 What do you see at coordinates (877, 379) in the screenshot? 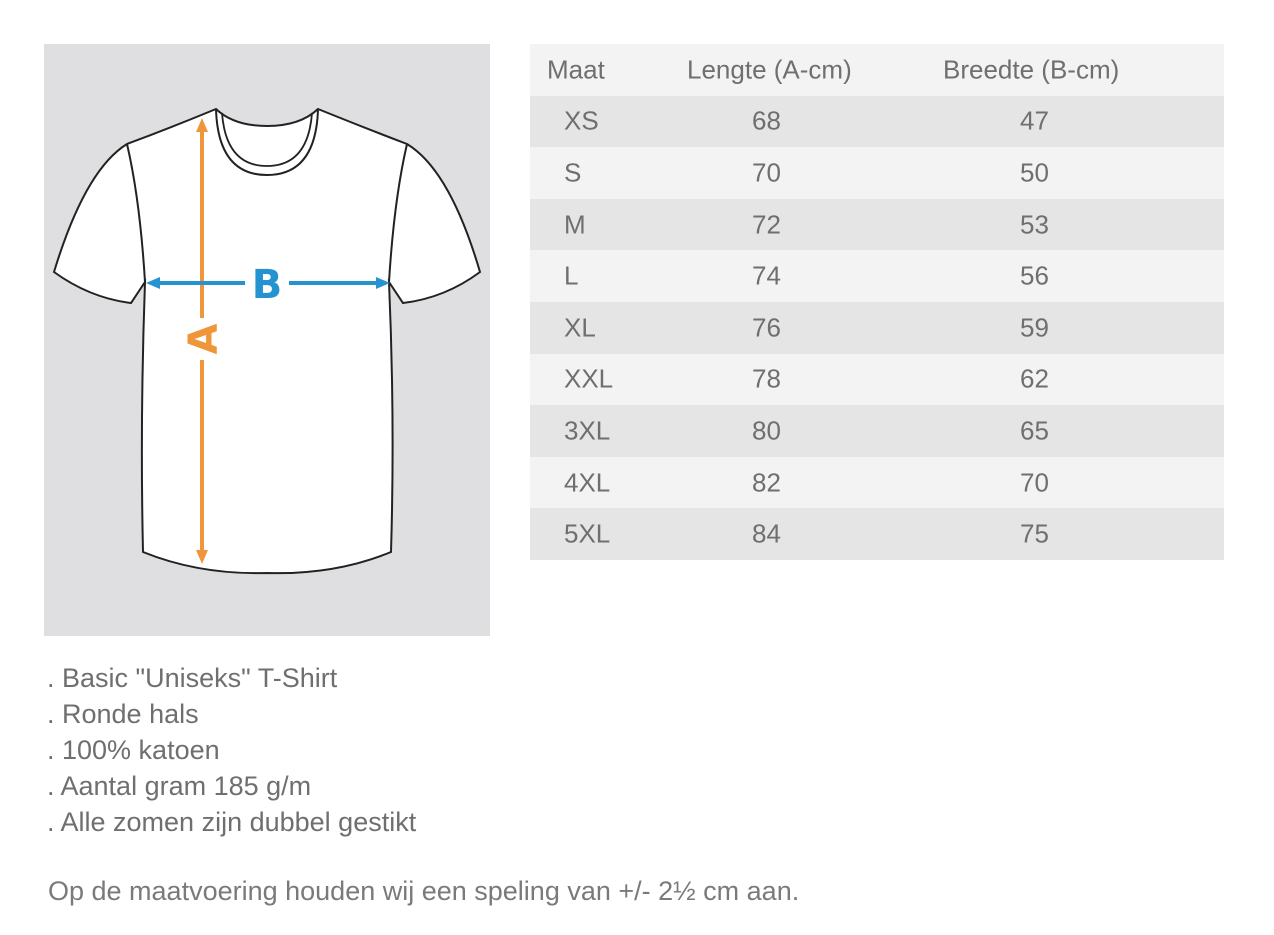
I see `table-row: XXL 78 62` at bounding box center [877, 379].